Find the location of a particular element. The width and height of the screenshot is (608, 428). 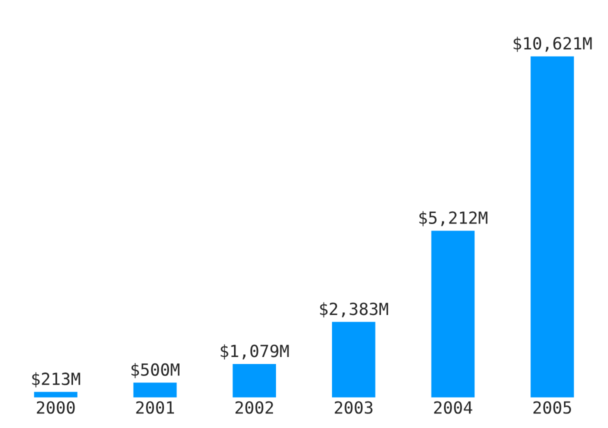

x-tick-label: 2001 is located at coordinates (155, 407).